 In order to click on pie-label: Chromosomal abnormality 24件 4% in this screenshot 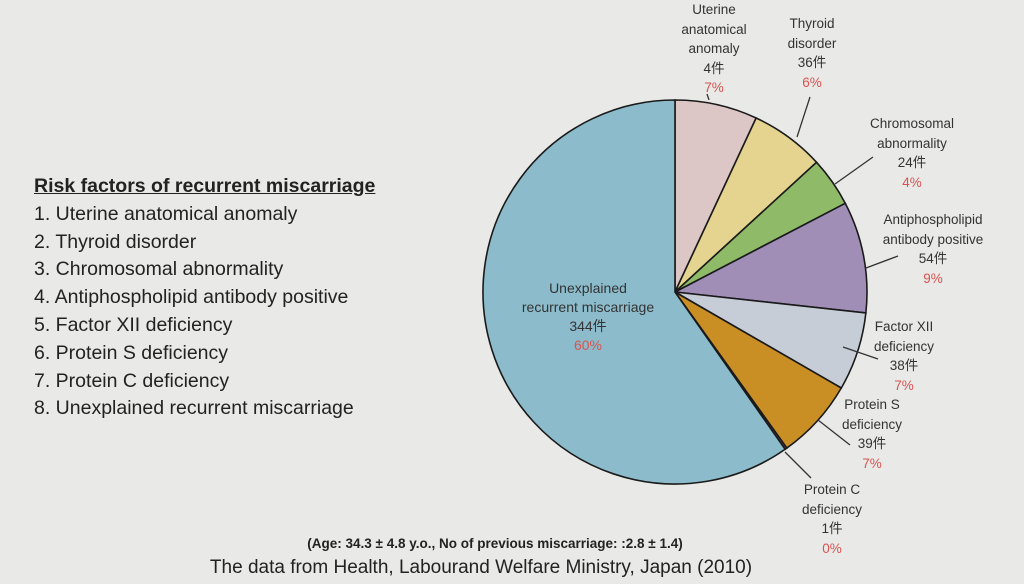, I will do `click(912, 153)`.